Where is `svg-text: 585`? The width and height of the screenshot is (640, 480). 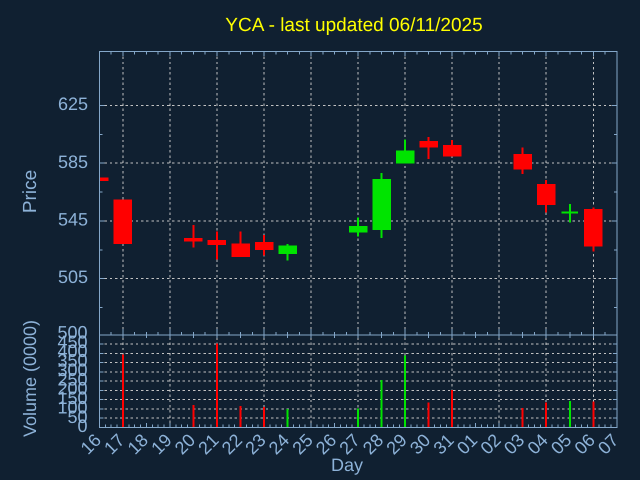 svg-text: 585 is located at coordinates (73, 162).